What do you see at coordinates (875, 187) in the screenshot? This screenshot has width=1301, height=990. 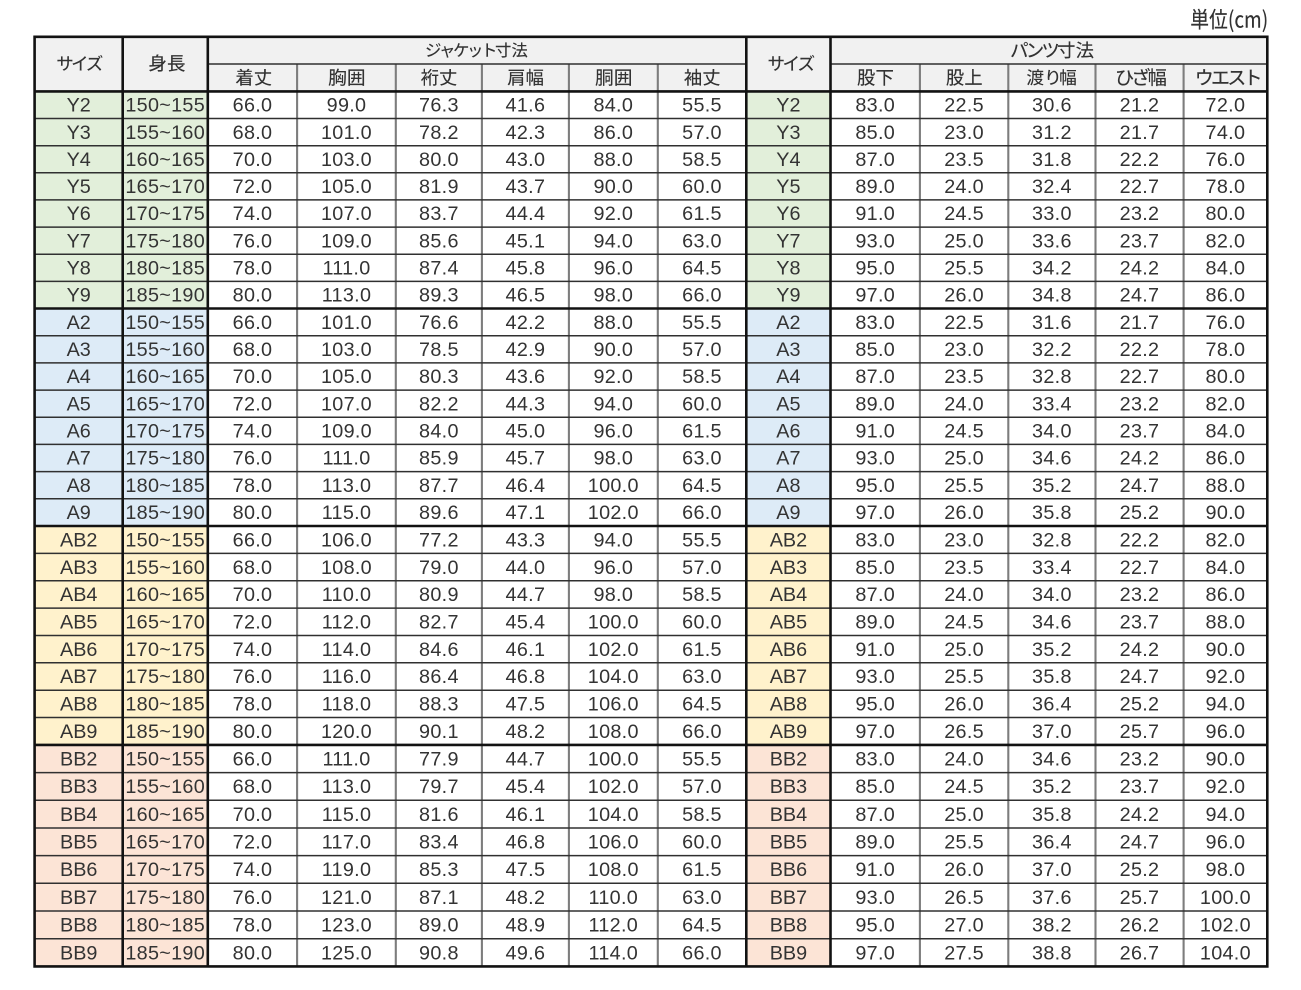 I see `svg-text: 89.0` at bounding box center [875, 187].